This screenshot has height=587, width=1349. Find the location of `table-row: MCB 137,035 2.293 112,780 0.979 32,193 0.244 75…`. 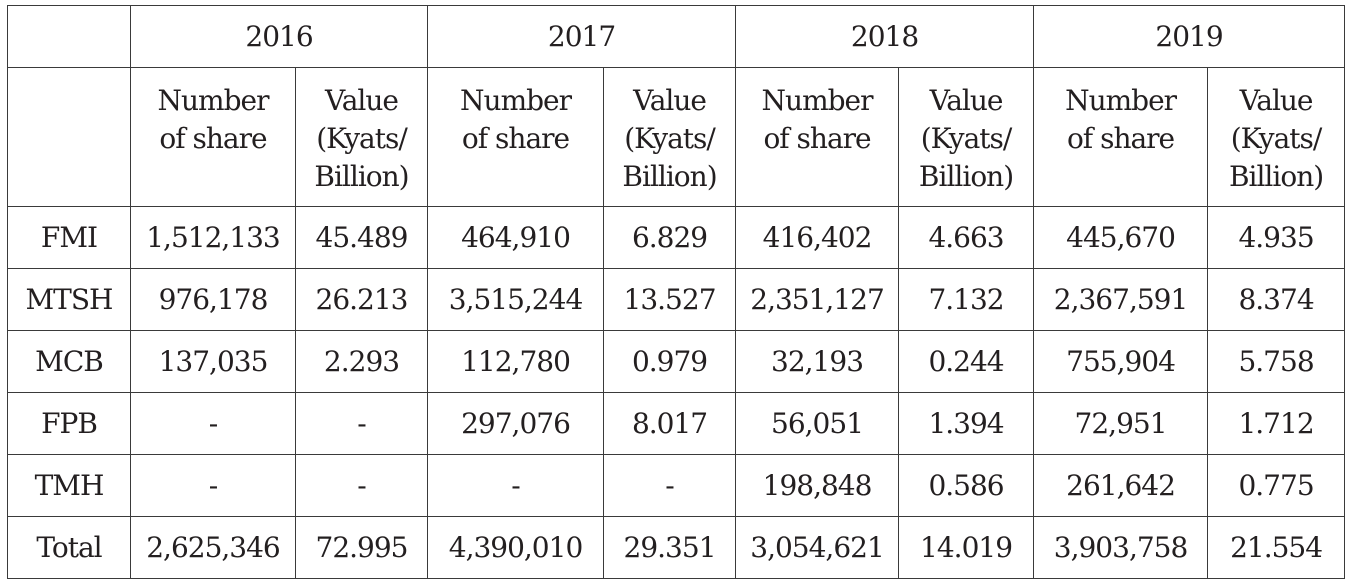

table-row: MCB 137,035 2.293 112,780 0.979 32,193 0.244 75… is located at coordinates (676, 361).